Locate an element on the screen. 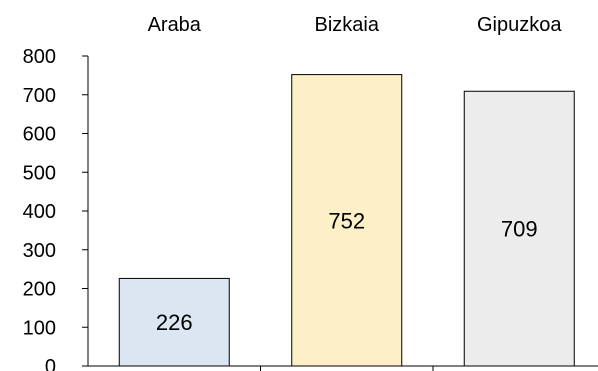 Image resolution: width=598 pixels, height=371 pixels. data-label: 752 is located at coordinates (346, 220).